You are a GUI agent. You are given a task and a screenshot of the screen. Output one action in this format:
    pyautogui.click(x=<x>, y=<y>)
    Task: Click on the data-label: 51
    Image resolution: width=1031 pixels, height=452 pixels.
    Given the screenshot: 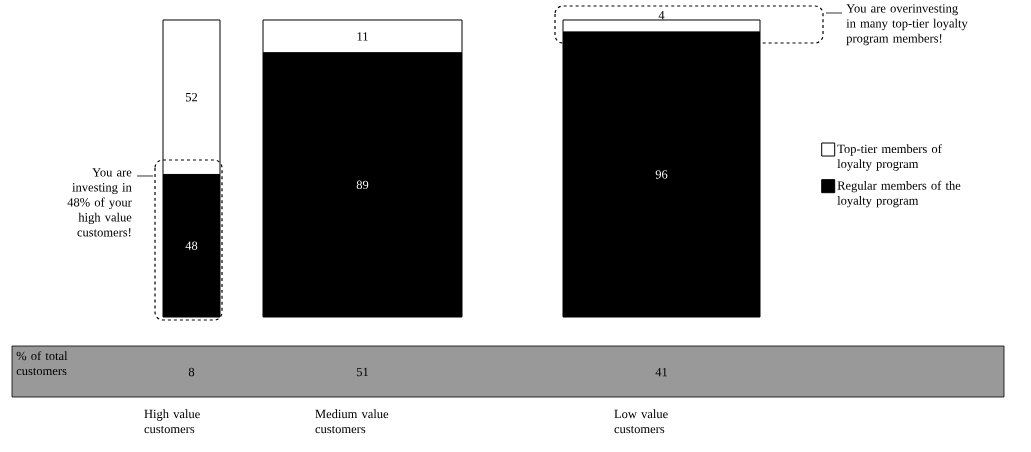 What is the action you would take?
    pyautogui.click(x=362, y=372)
    